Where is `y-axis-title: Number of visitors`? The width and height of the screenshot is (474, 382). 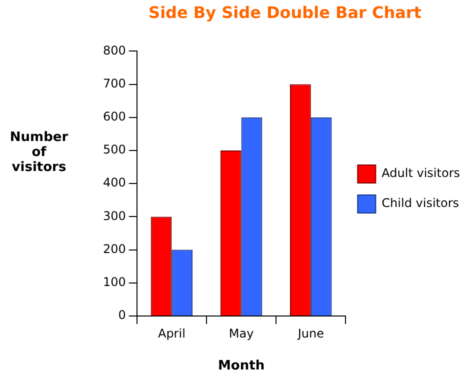
y-axis-title: Number of visitors is located at coordinates (39, 152).